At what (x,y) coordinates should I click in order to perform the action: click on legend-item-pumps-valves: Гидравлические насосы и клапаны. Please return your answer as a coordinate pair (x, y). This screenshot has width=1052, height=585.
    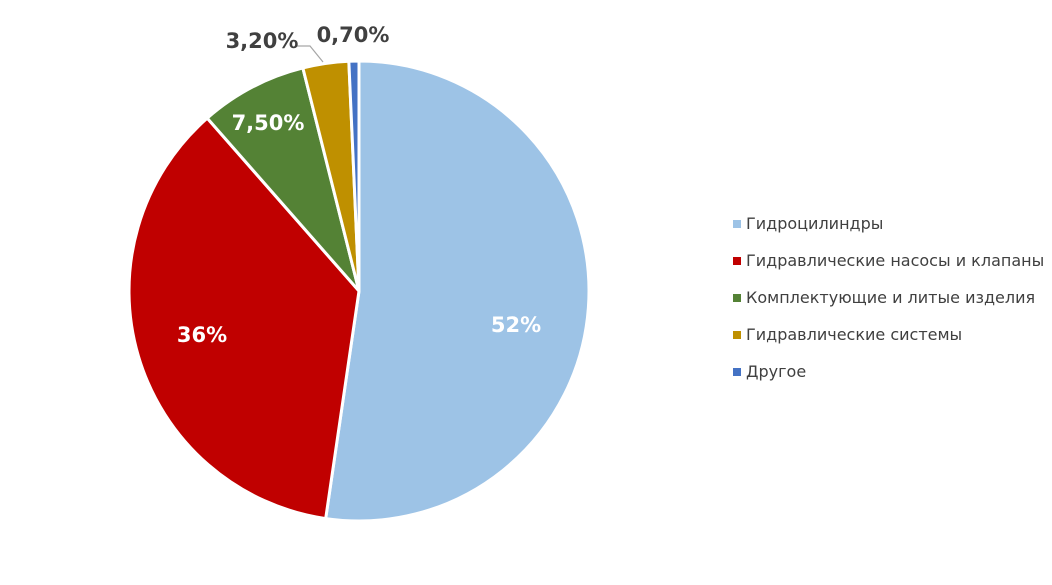
    Looking at the image, I should click on (888, 260).